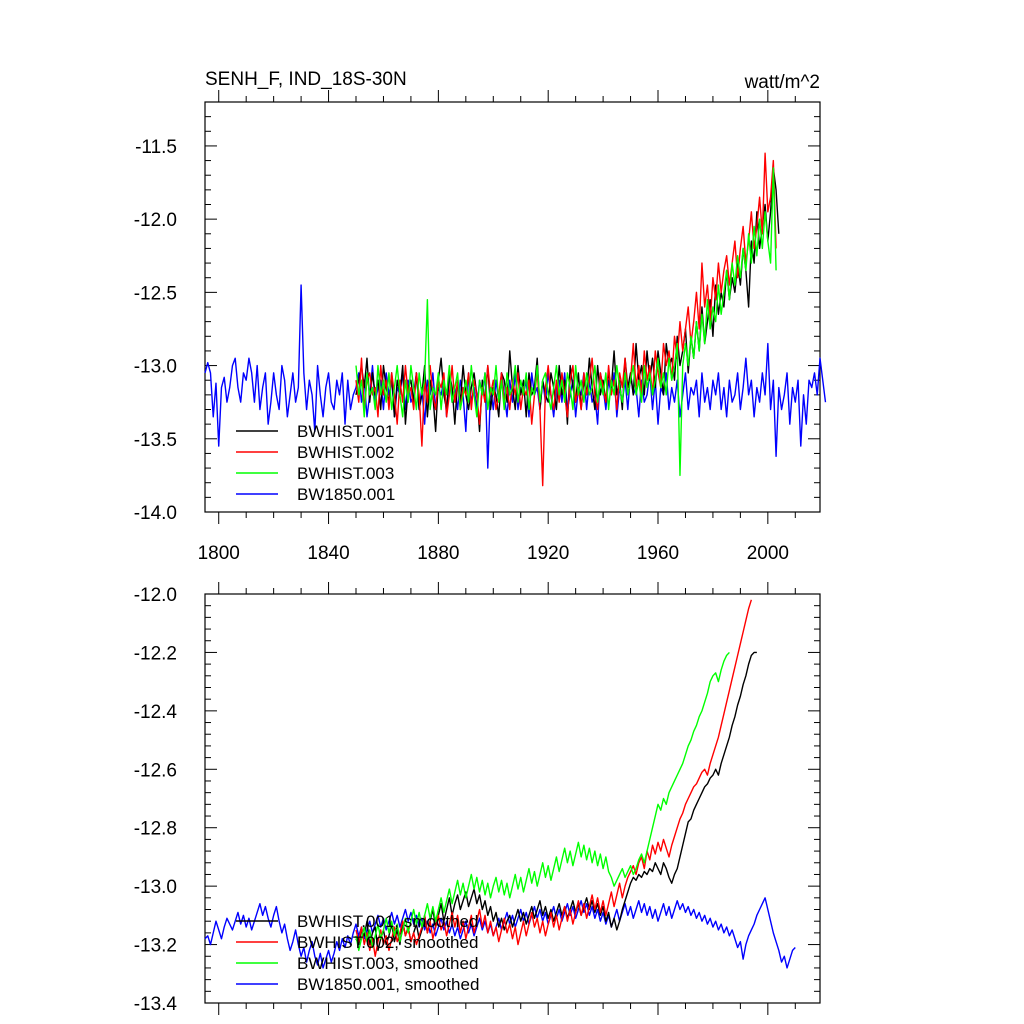 This screenshot has width=1024, height=1024. Describe the element at coordinates (155, 293) in the screenshot. I see `y-tick-label: -12.5` at that location.